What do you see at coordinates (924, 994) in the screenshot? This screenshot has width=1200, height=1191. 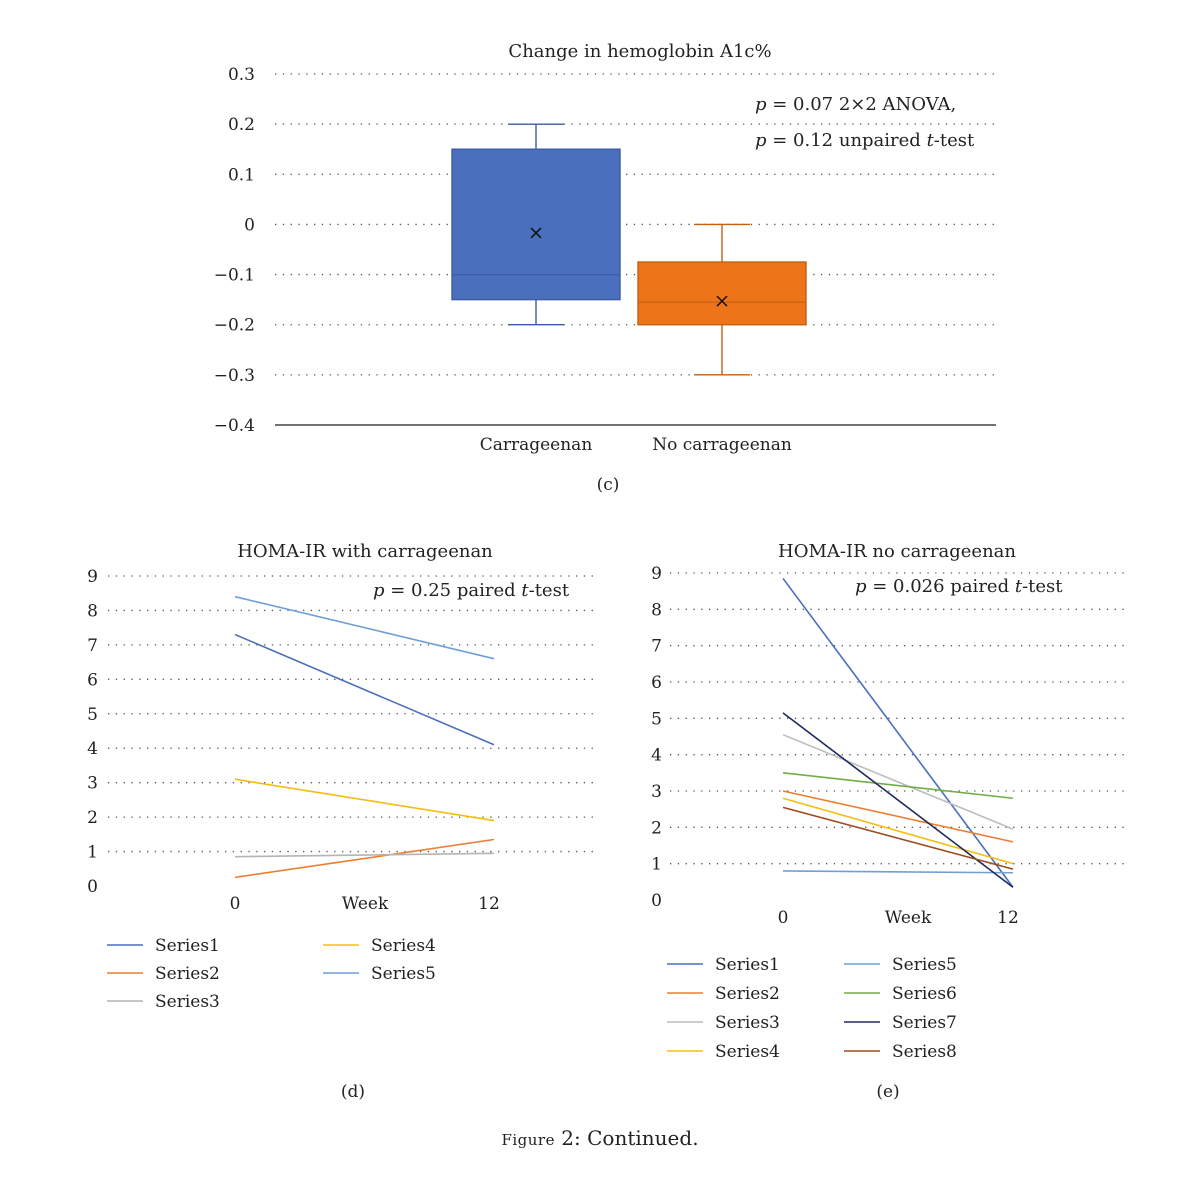 I see `legend-label: Series6` at bounding box center [924, 994].